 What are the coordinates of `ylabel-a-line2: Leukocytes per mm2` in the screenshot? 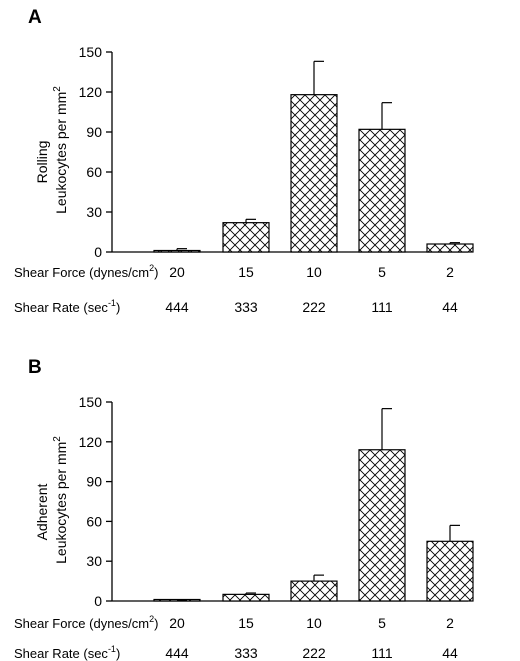 It's located at (60, 150).